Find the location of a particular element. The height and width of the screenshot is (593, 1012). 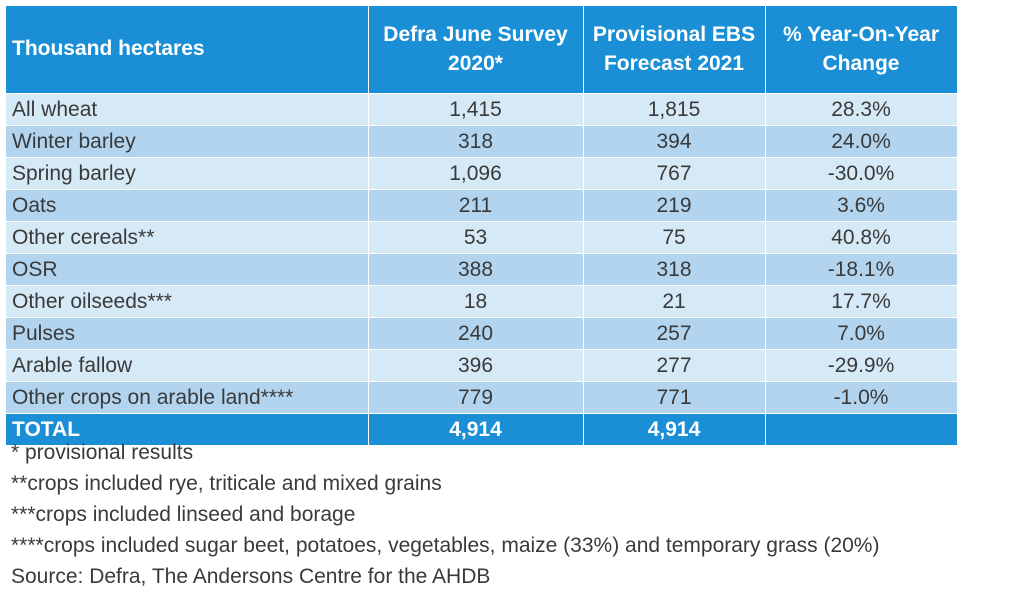

table-row: OSR 388 318 -18.1% is located at coordinates (482, 269).